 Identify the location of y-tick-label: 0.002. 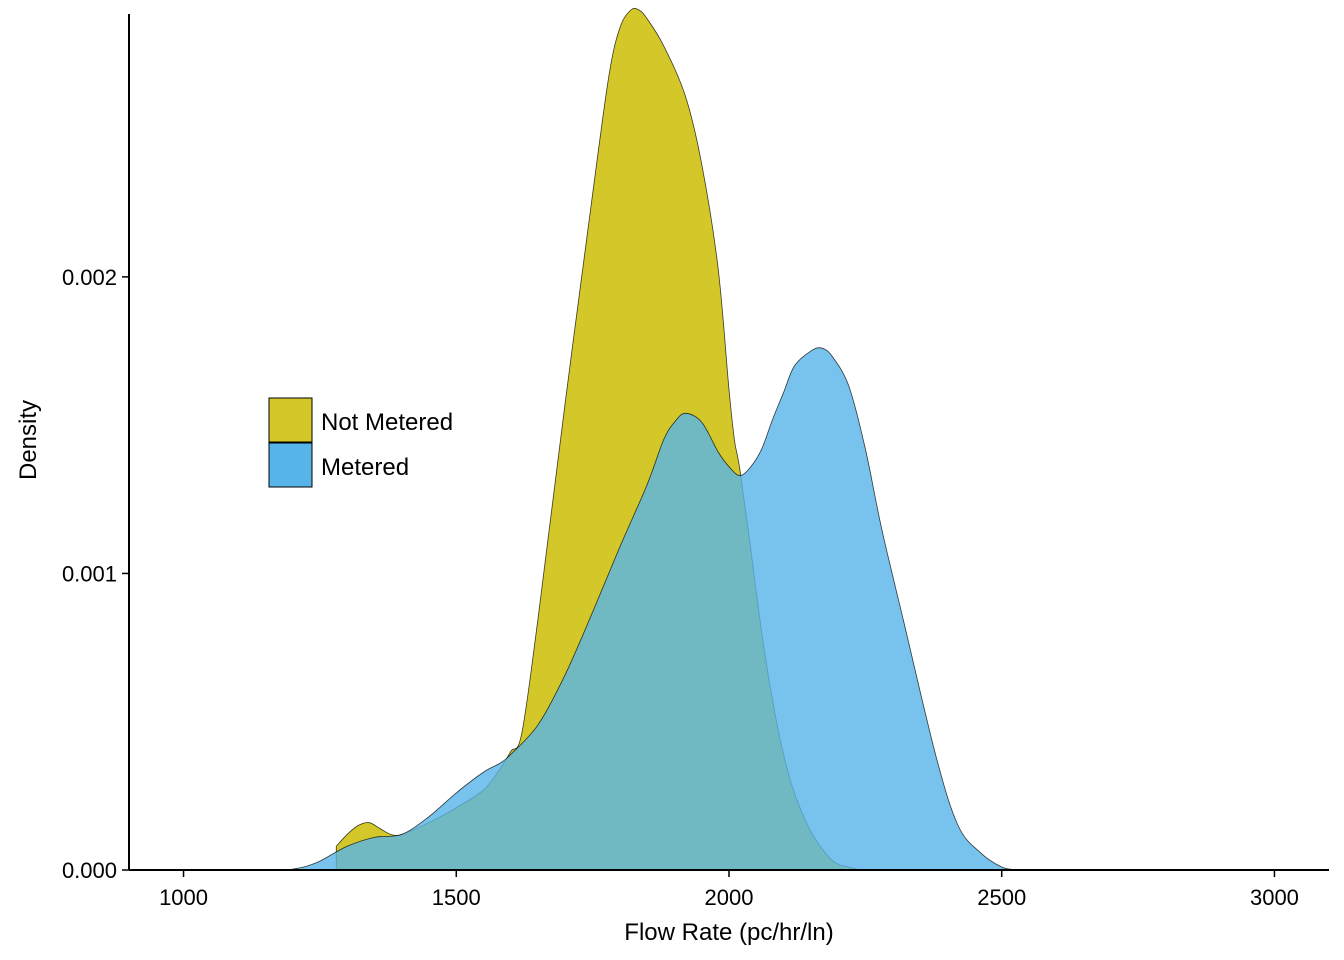
(89, 277).